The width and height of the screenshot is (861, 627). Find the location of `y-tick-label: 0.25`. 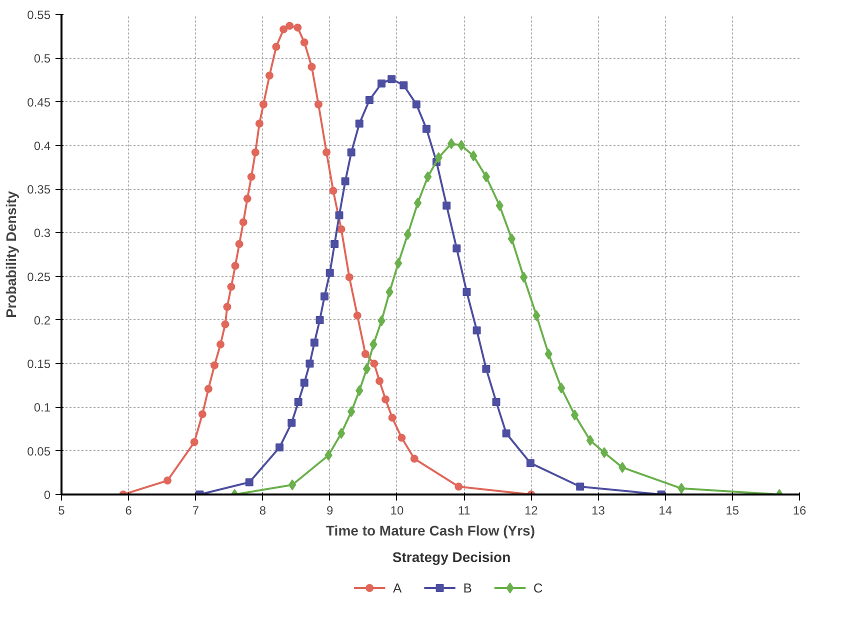

y-tick-label: 0.25 is located at coordinates (39, 277).